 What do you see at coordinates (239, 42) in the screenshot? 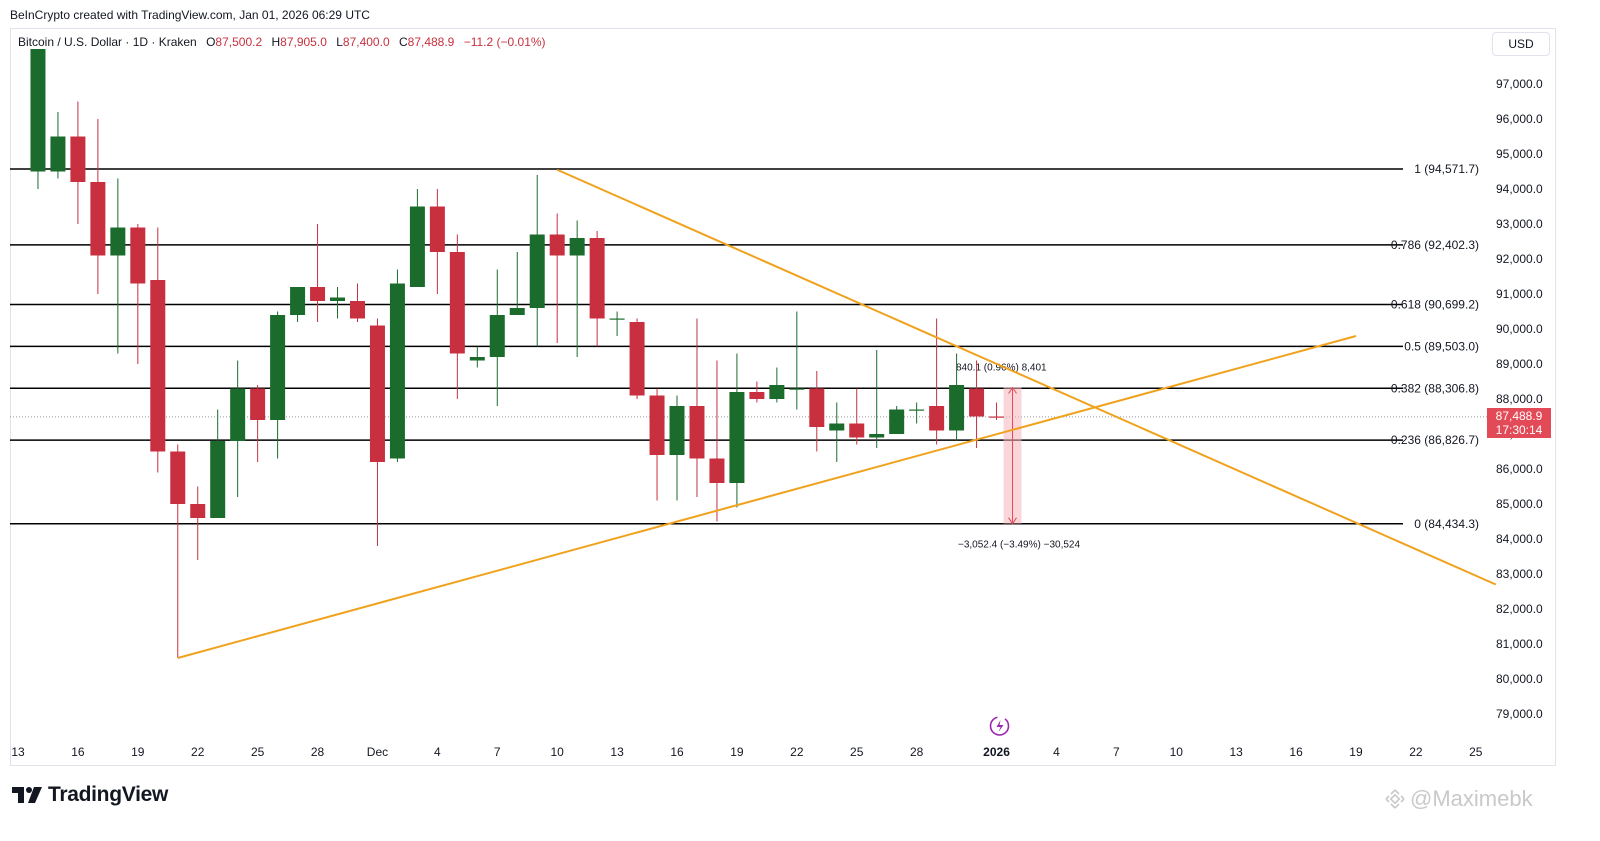
I see `open-value: 87,500.2` at bounding box center [239, 42].